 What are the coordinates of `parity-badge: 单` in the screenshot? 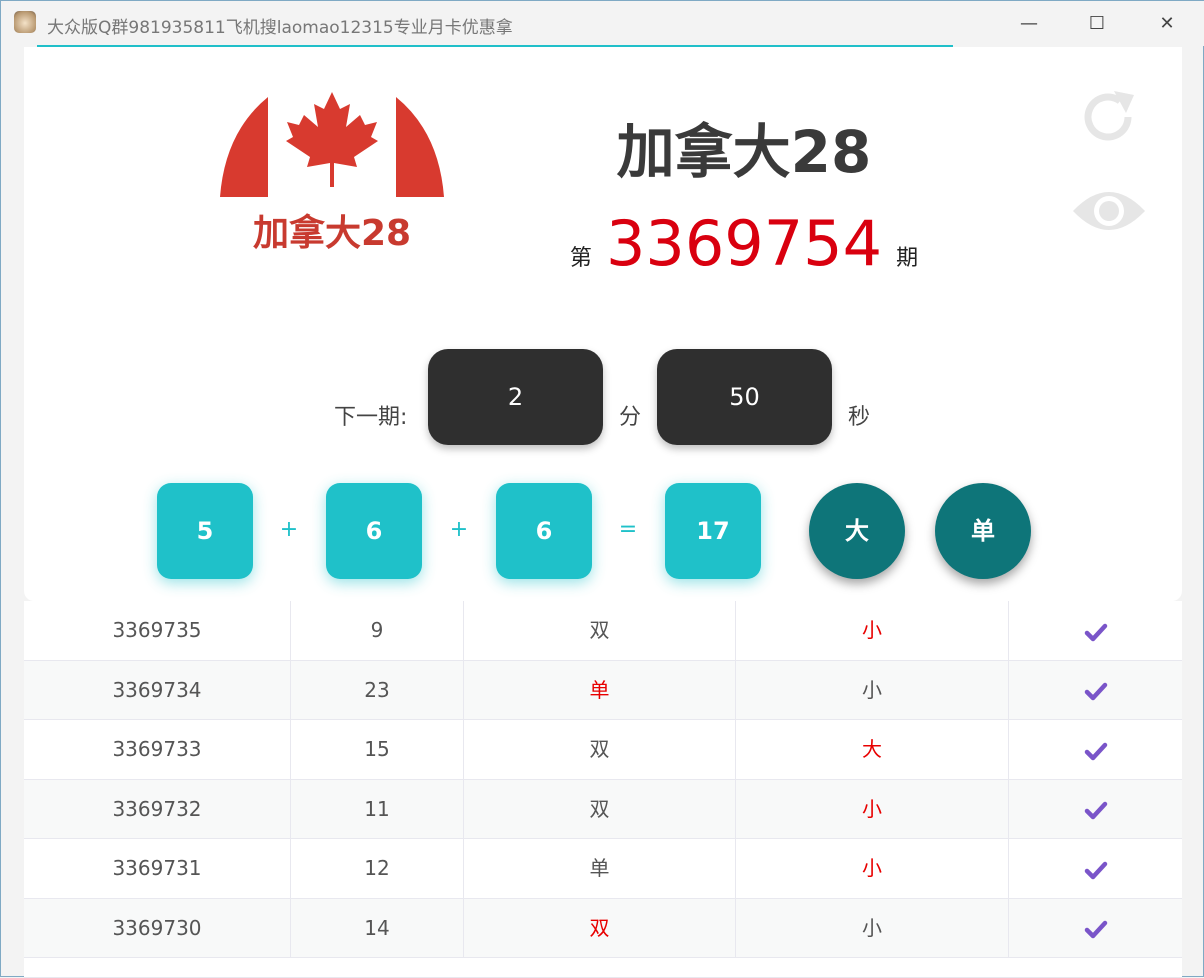 It's located at (983, 531).